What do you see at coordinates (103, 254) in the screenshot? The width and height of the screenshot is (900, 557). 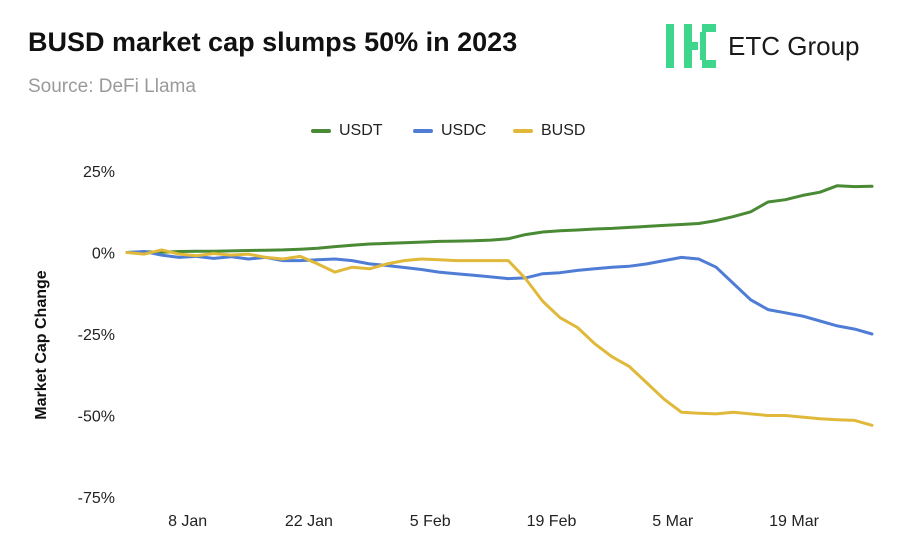 I see `y-tick-label: 0%` at bounding box center [103, 254].